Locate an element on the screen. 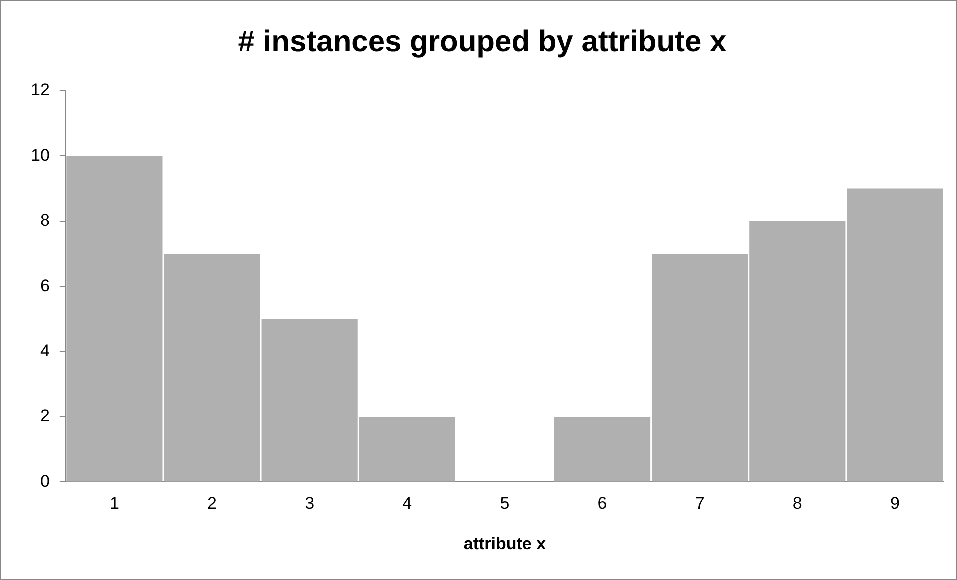 The height and width of the screenshot is (580, 957). x-tick-label: 5 is located at coordinates (505, 504).